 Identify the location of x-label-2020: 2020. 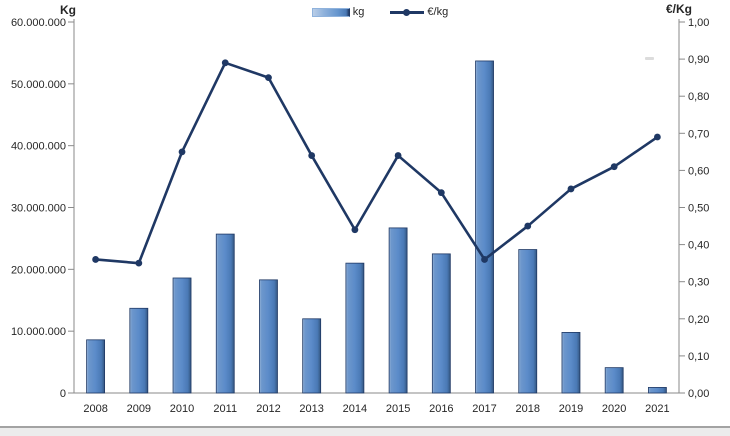
(614, 409).